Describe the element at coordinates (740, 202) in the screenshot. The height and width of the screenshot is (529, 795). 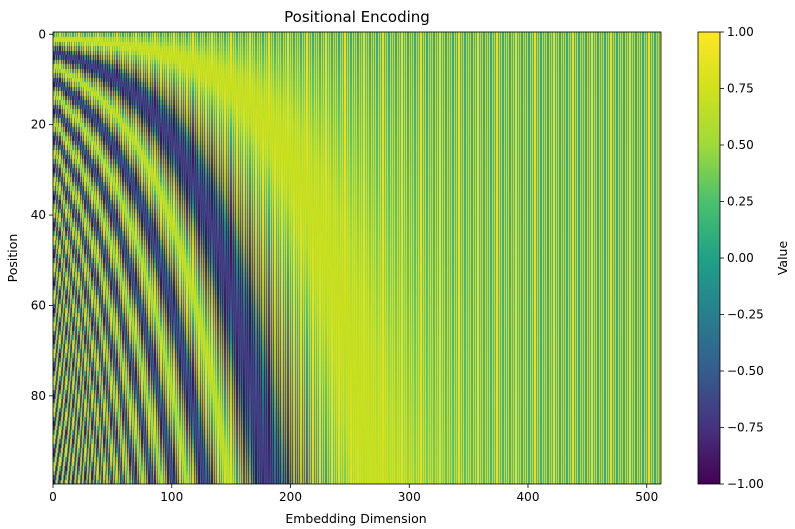
I see `colorbar-tick-label: 0.25` at that location.